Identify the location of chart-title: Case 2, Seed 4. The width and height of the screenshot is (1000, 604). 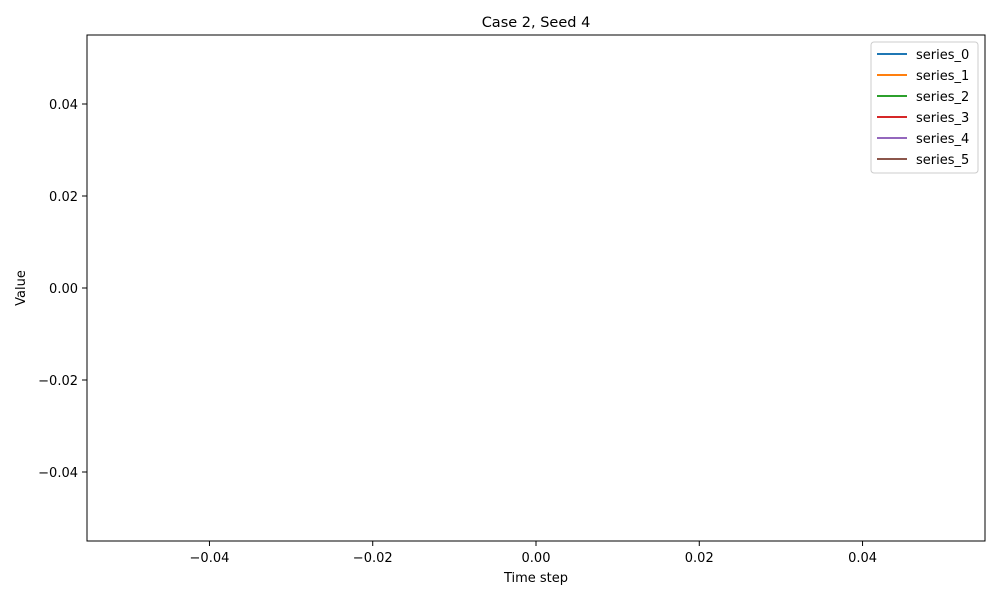
(536, 23).